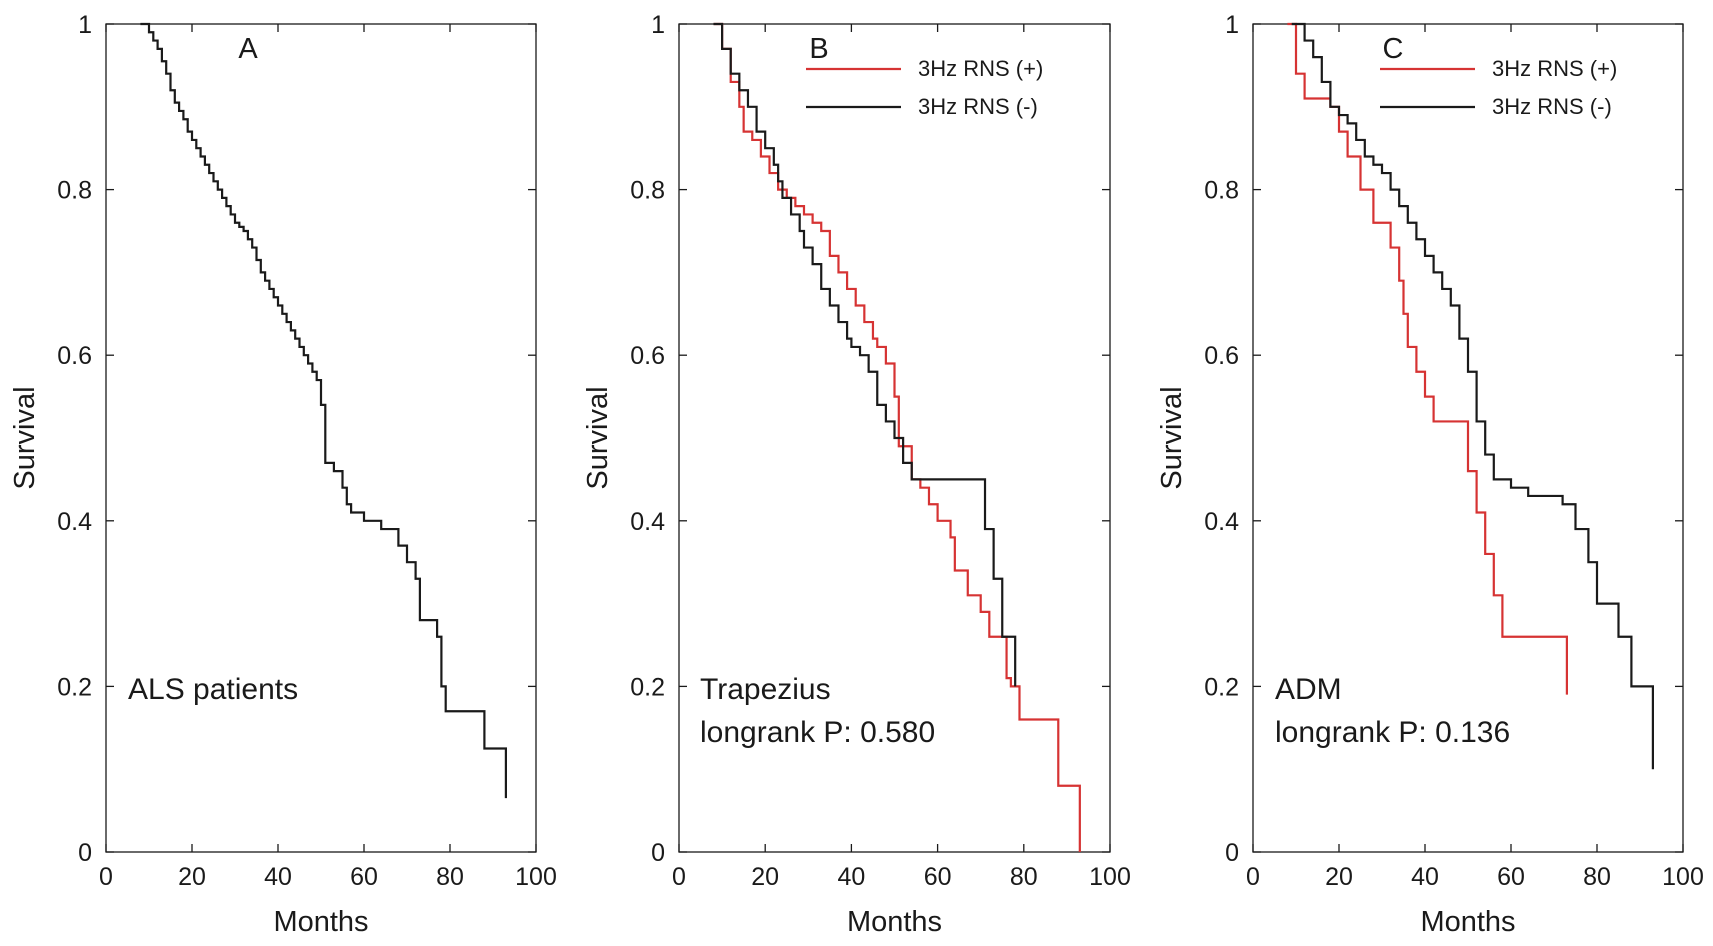 This screenshot has width=1713, height=946. Describe the element at coordinates (1393, 49) in the screenshot. I see `panel-letter: C` at that location.